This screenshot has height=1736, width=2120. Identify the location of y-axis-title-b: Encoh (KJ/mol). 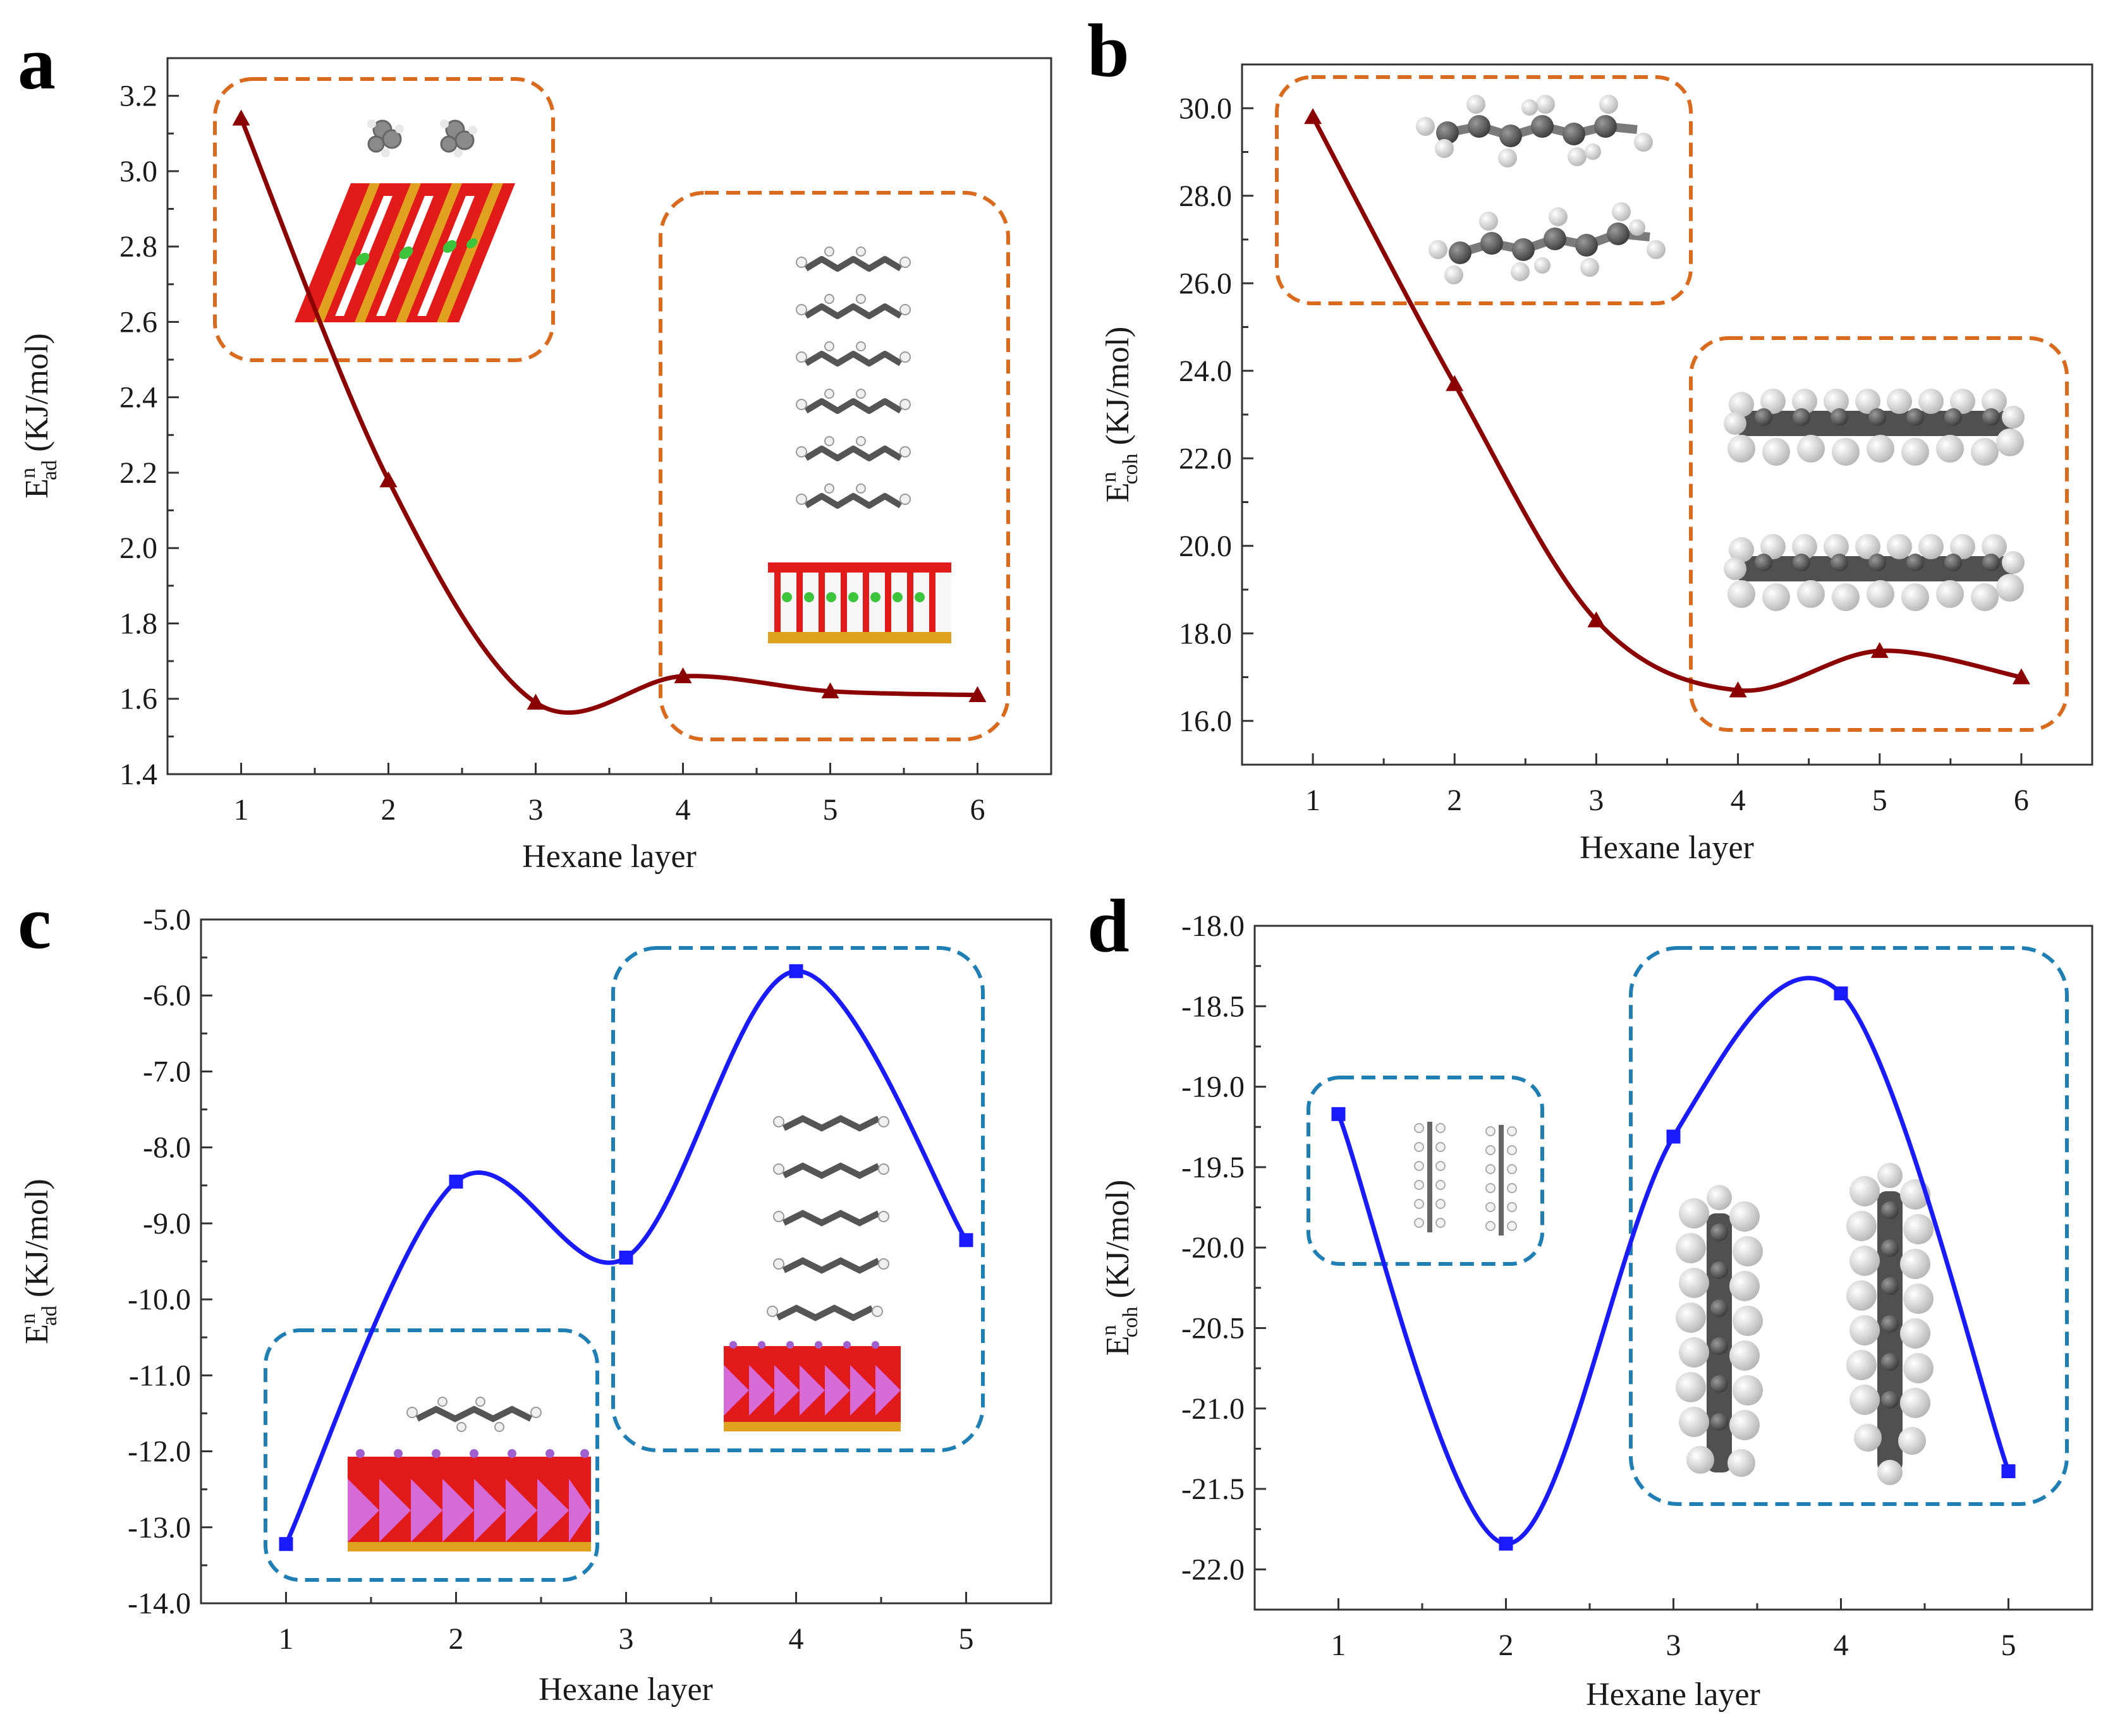
(1119, 415).